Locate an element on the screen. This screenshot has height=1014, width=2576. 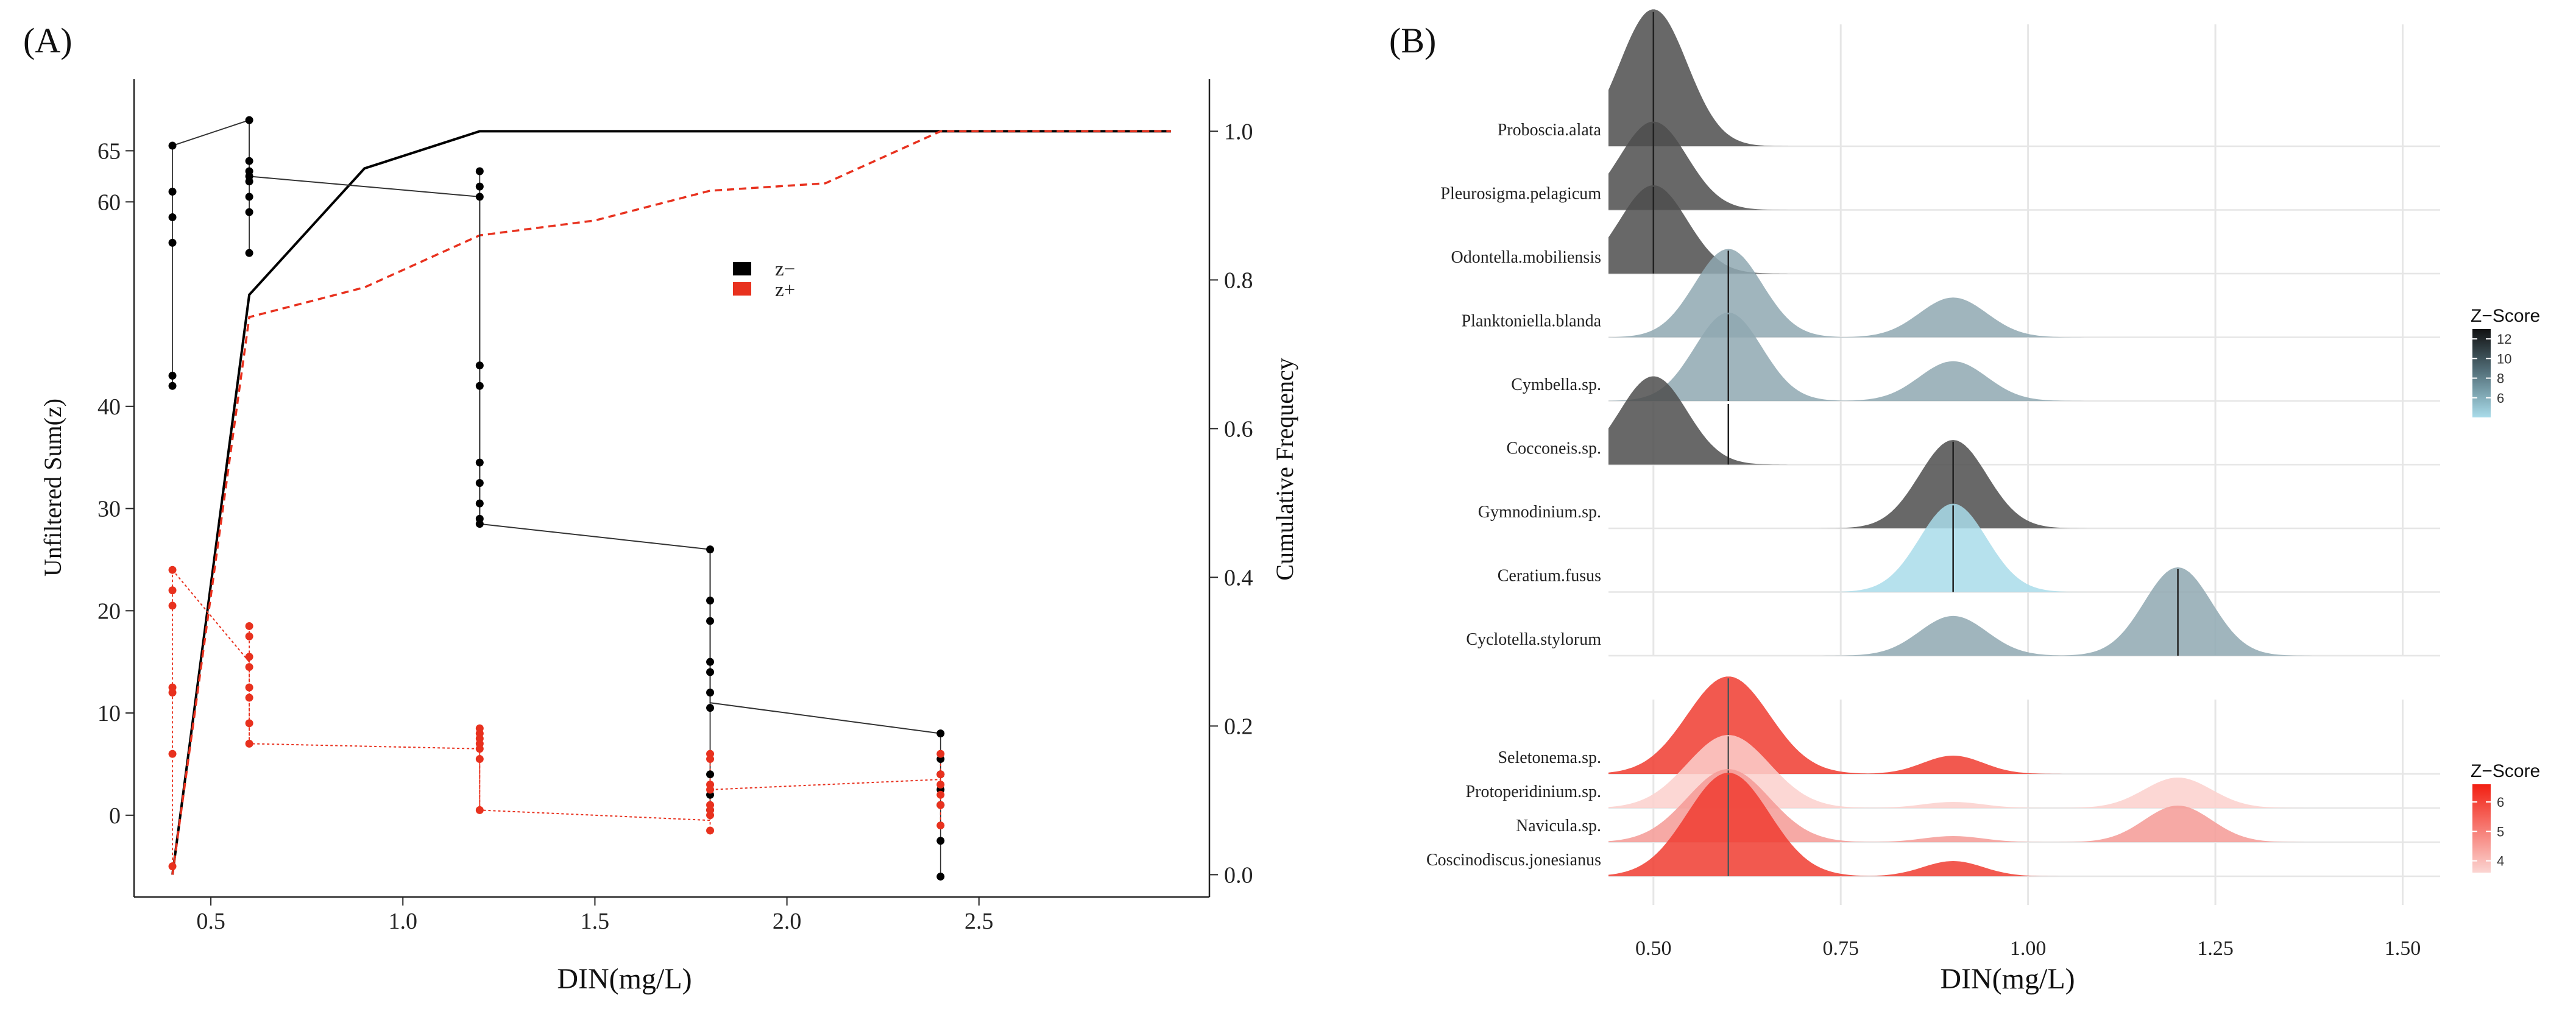
x-tick-label: 1.00 is located at coordinates (2028, 948).